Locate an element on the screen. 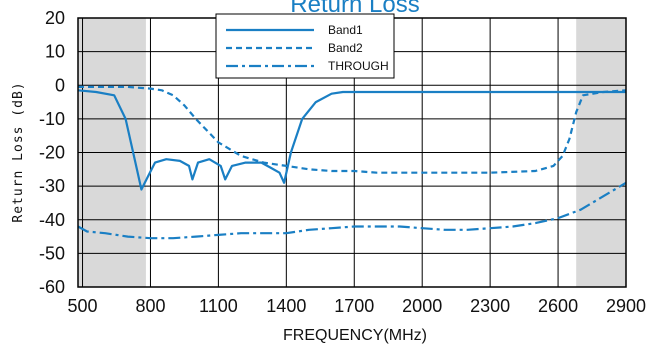  x-axis-title: FREQUENCY(MHz) is located at coordinates (355, 335).